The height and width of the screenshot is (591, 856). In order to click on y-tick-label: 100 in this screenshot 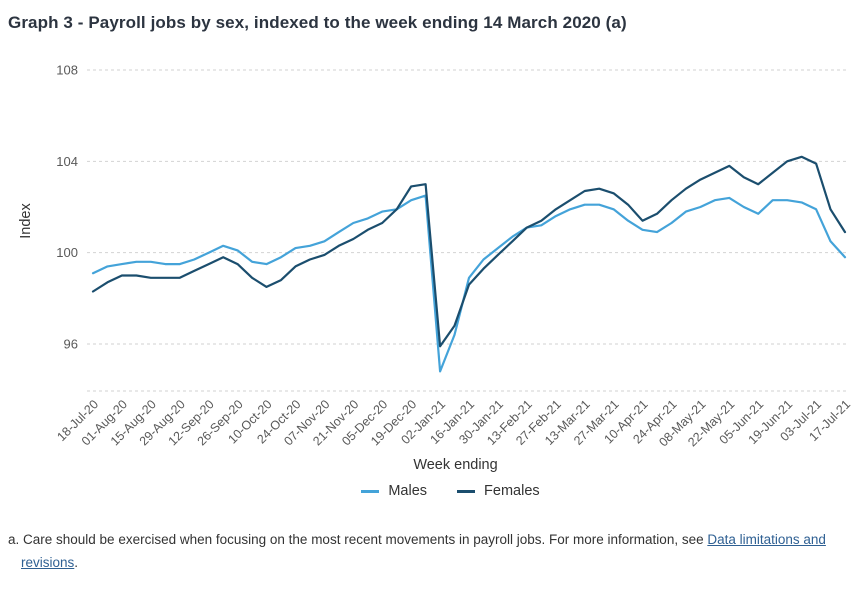, I will do `click(67, 252)`.